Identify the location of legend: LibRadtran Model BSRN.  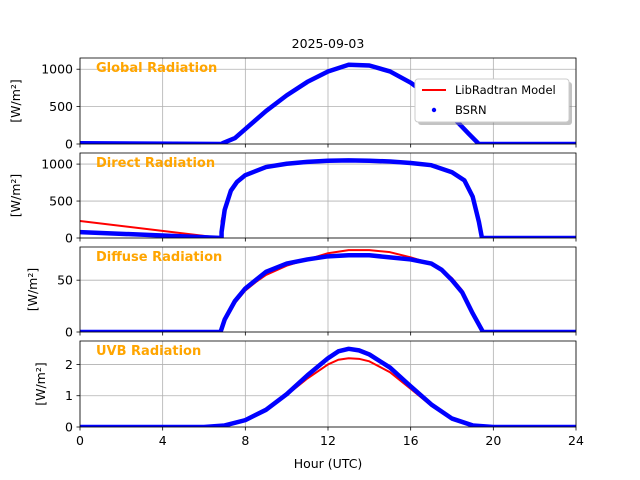
(493, 101).